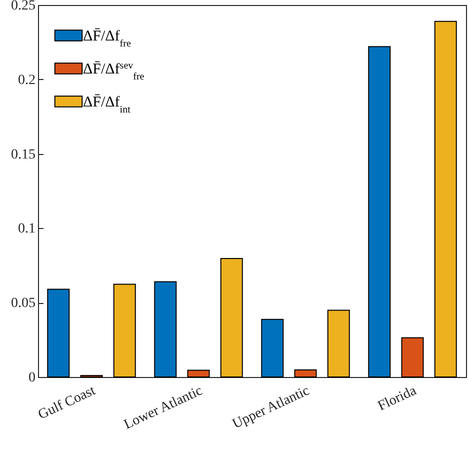 The height and width of the screenshot is (459, 468). Describe the element at coordinates (107, 104) in the screenshot. I see `legend-label: ΔF̄/Δf$_{int}$` at that location.